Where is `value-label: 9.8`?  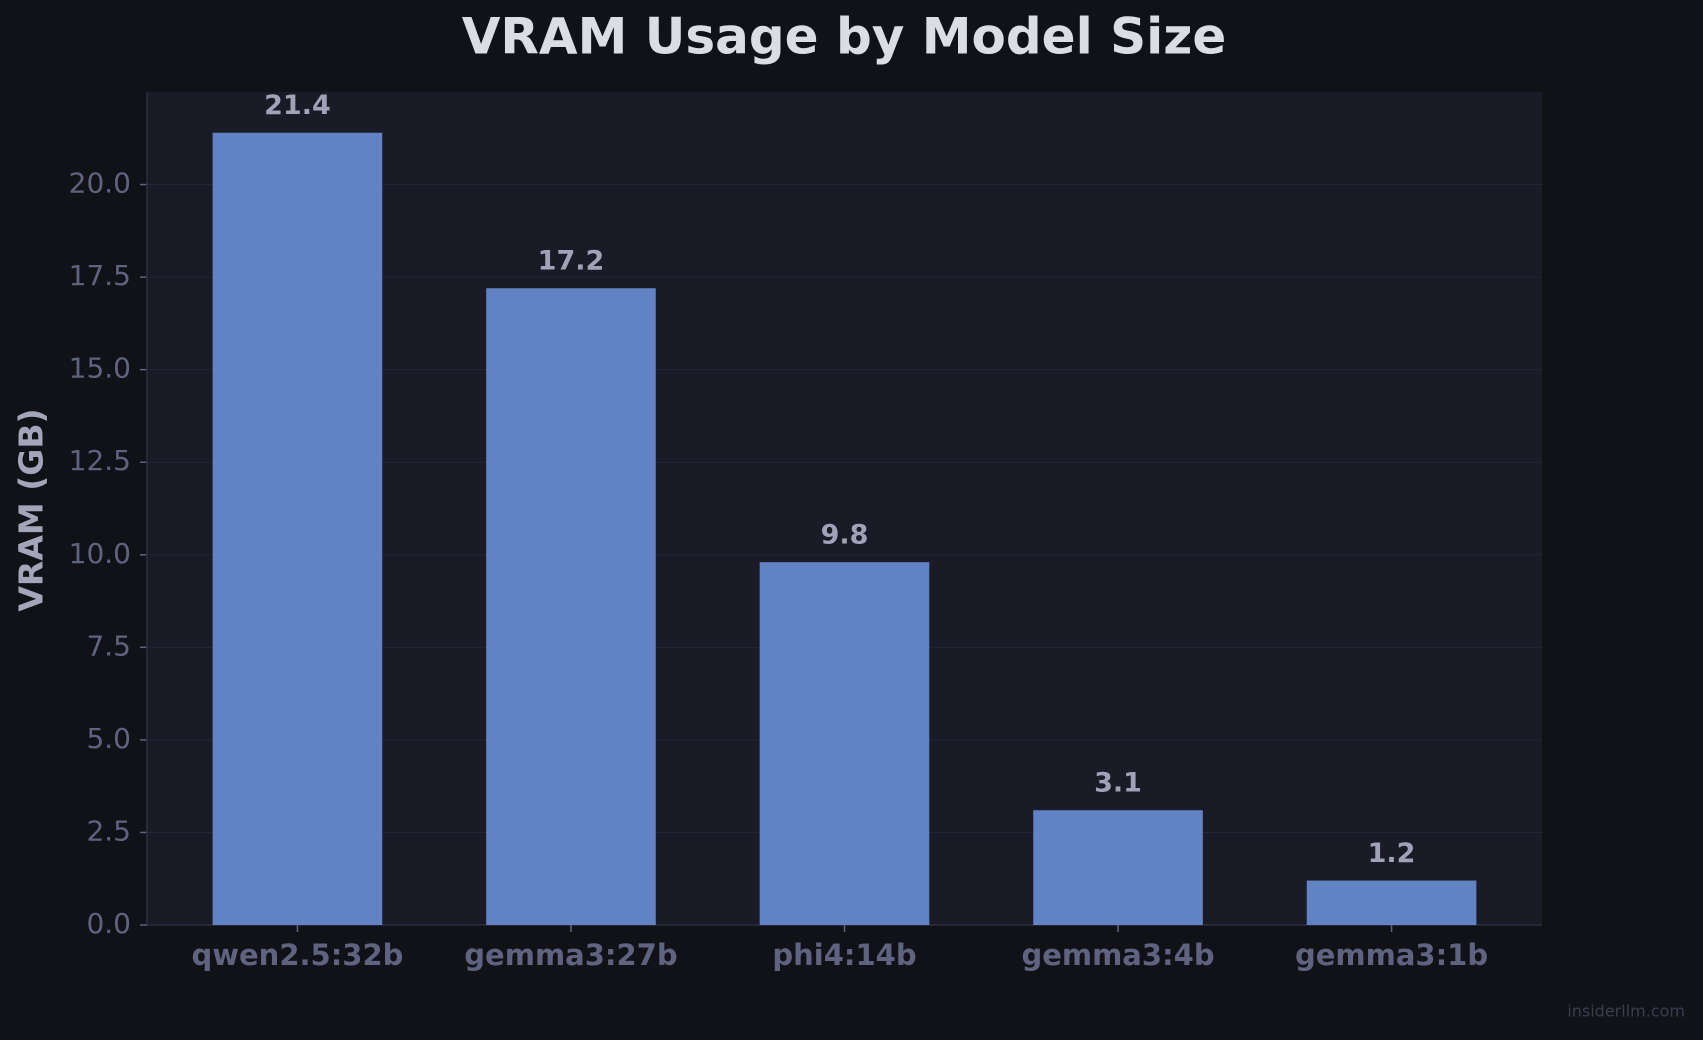
value-label: 9.8 is located at coordinates (845, 535).